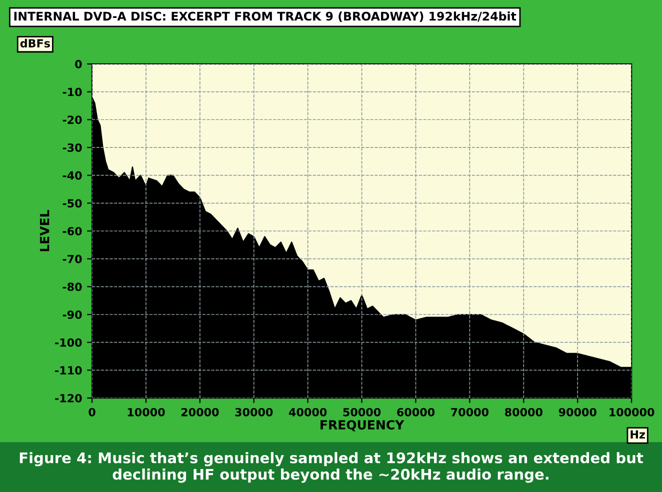 This screenshot has height=492, width=662. Describe the element at coordinates (469, 412) in the screenshot. I see `x-tick-label: 70000` at that location.